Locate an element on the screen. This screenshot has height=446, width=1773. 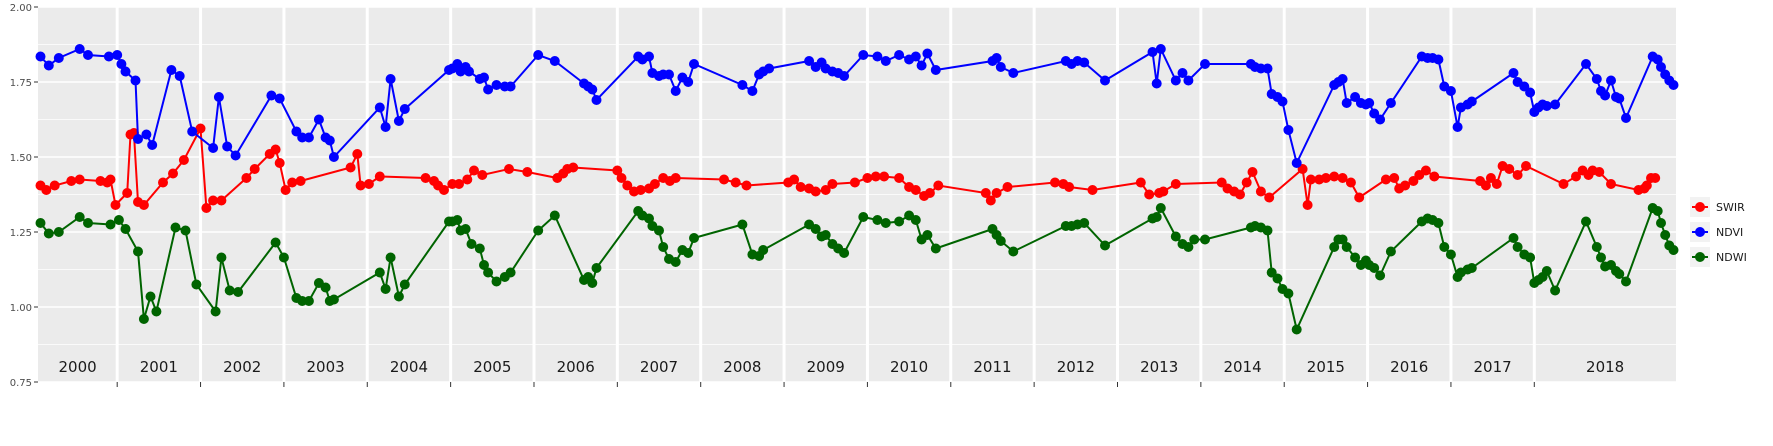
y-tick-label: 1.50 is located at coordinates (21, 158).